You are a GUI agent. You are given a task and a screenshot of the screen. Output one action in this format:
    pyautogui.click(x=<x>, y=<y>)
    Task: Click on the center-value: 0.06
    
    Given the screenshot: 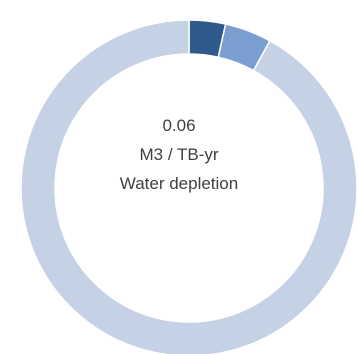 What is the action you would take?
    pyautogui.click(x=179, y=125)
    